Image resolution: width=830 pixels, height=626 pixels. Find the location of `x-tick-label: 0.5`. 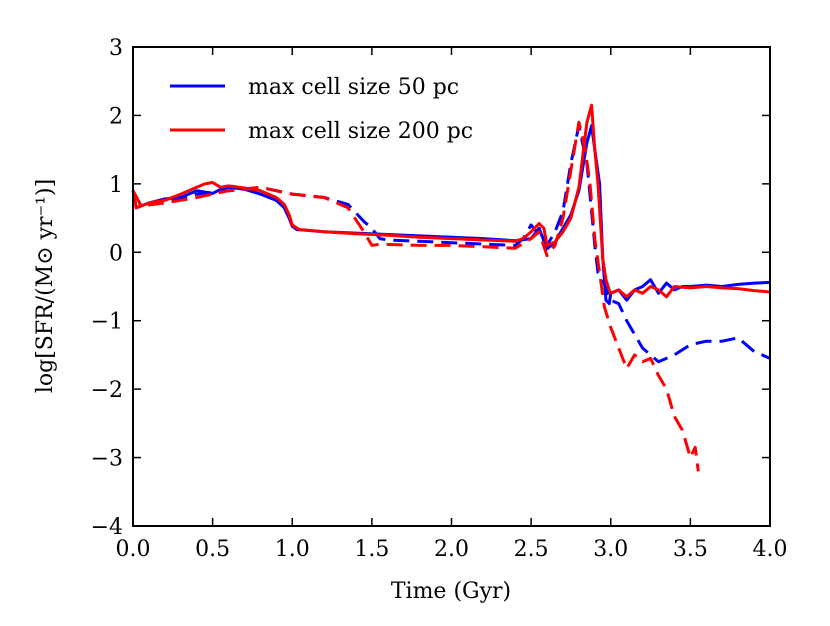

x-tick-label: 0.5 is located at coordinates (212, 549).